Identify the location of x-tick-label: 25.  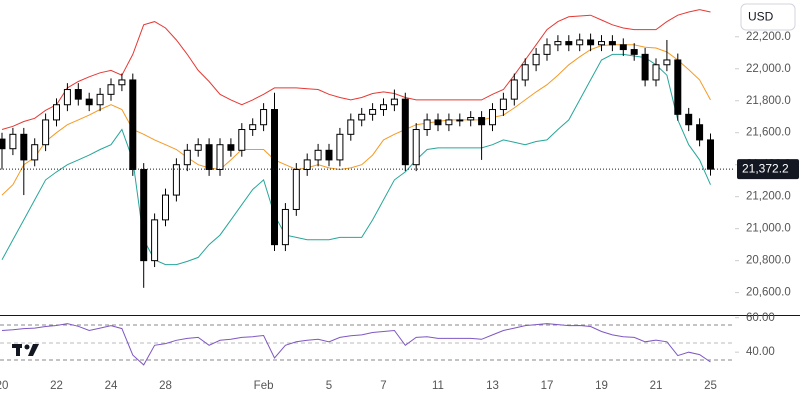
(710, 386).